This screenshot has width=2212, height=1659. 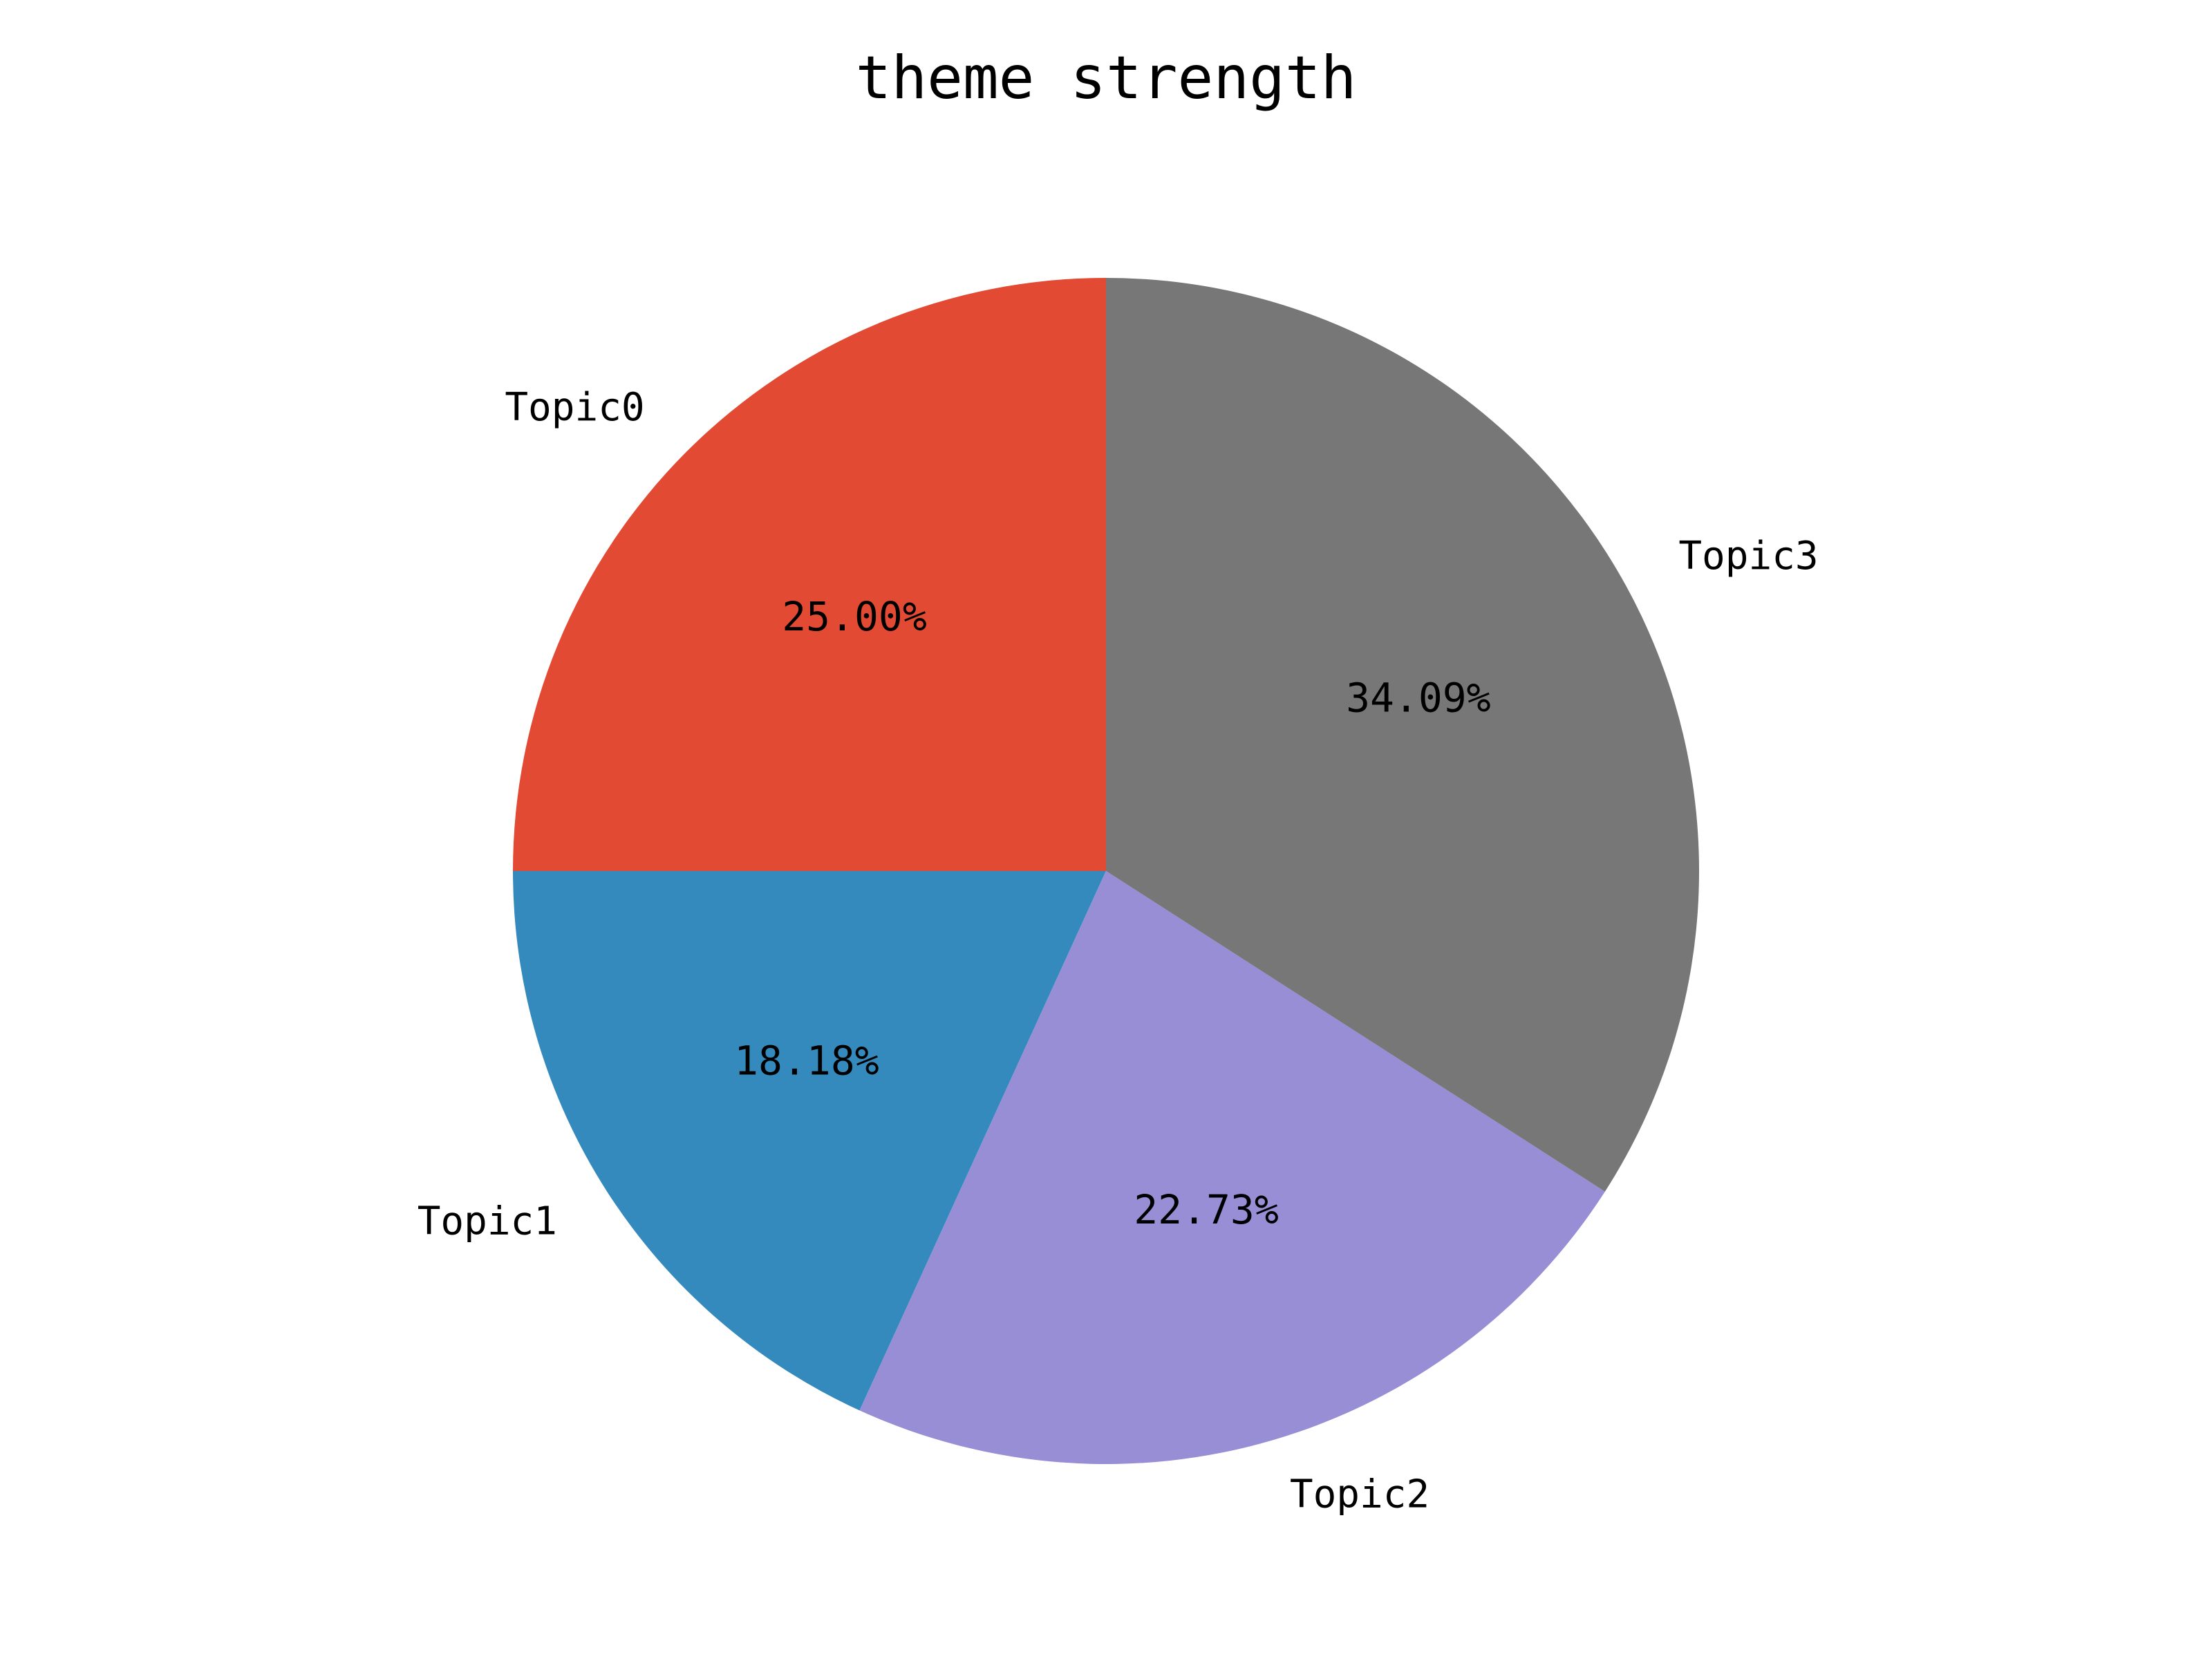 What do you see at coordinates (1403, 735) in the screenshot?
I see `pie-slice-topic3` at bounding box center [1403, 735].